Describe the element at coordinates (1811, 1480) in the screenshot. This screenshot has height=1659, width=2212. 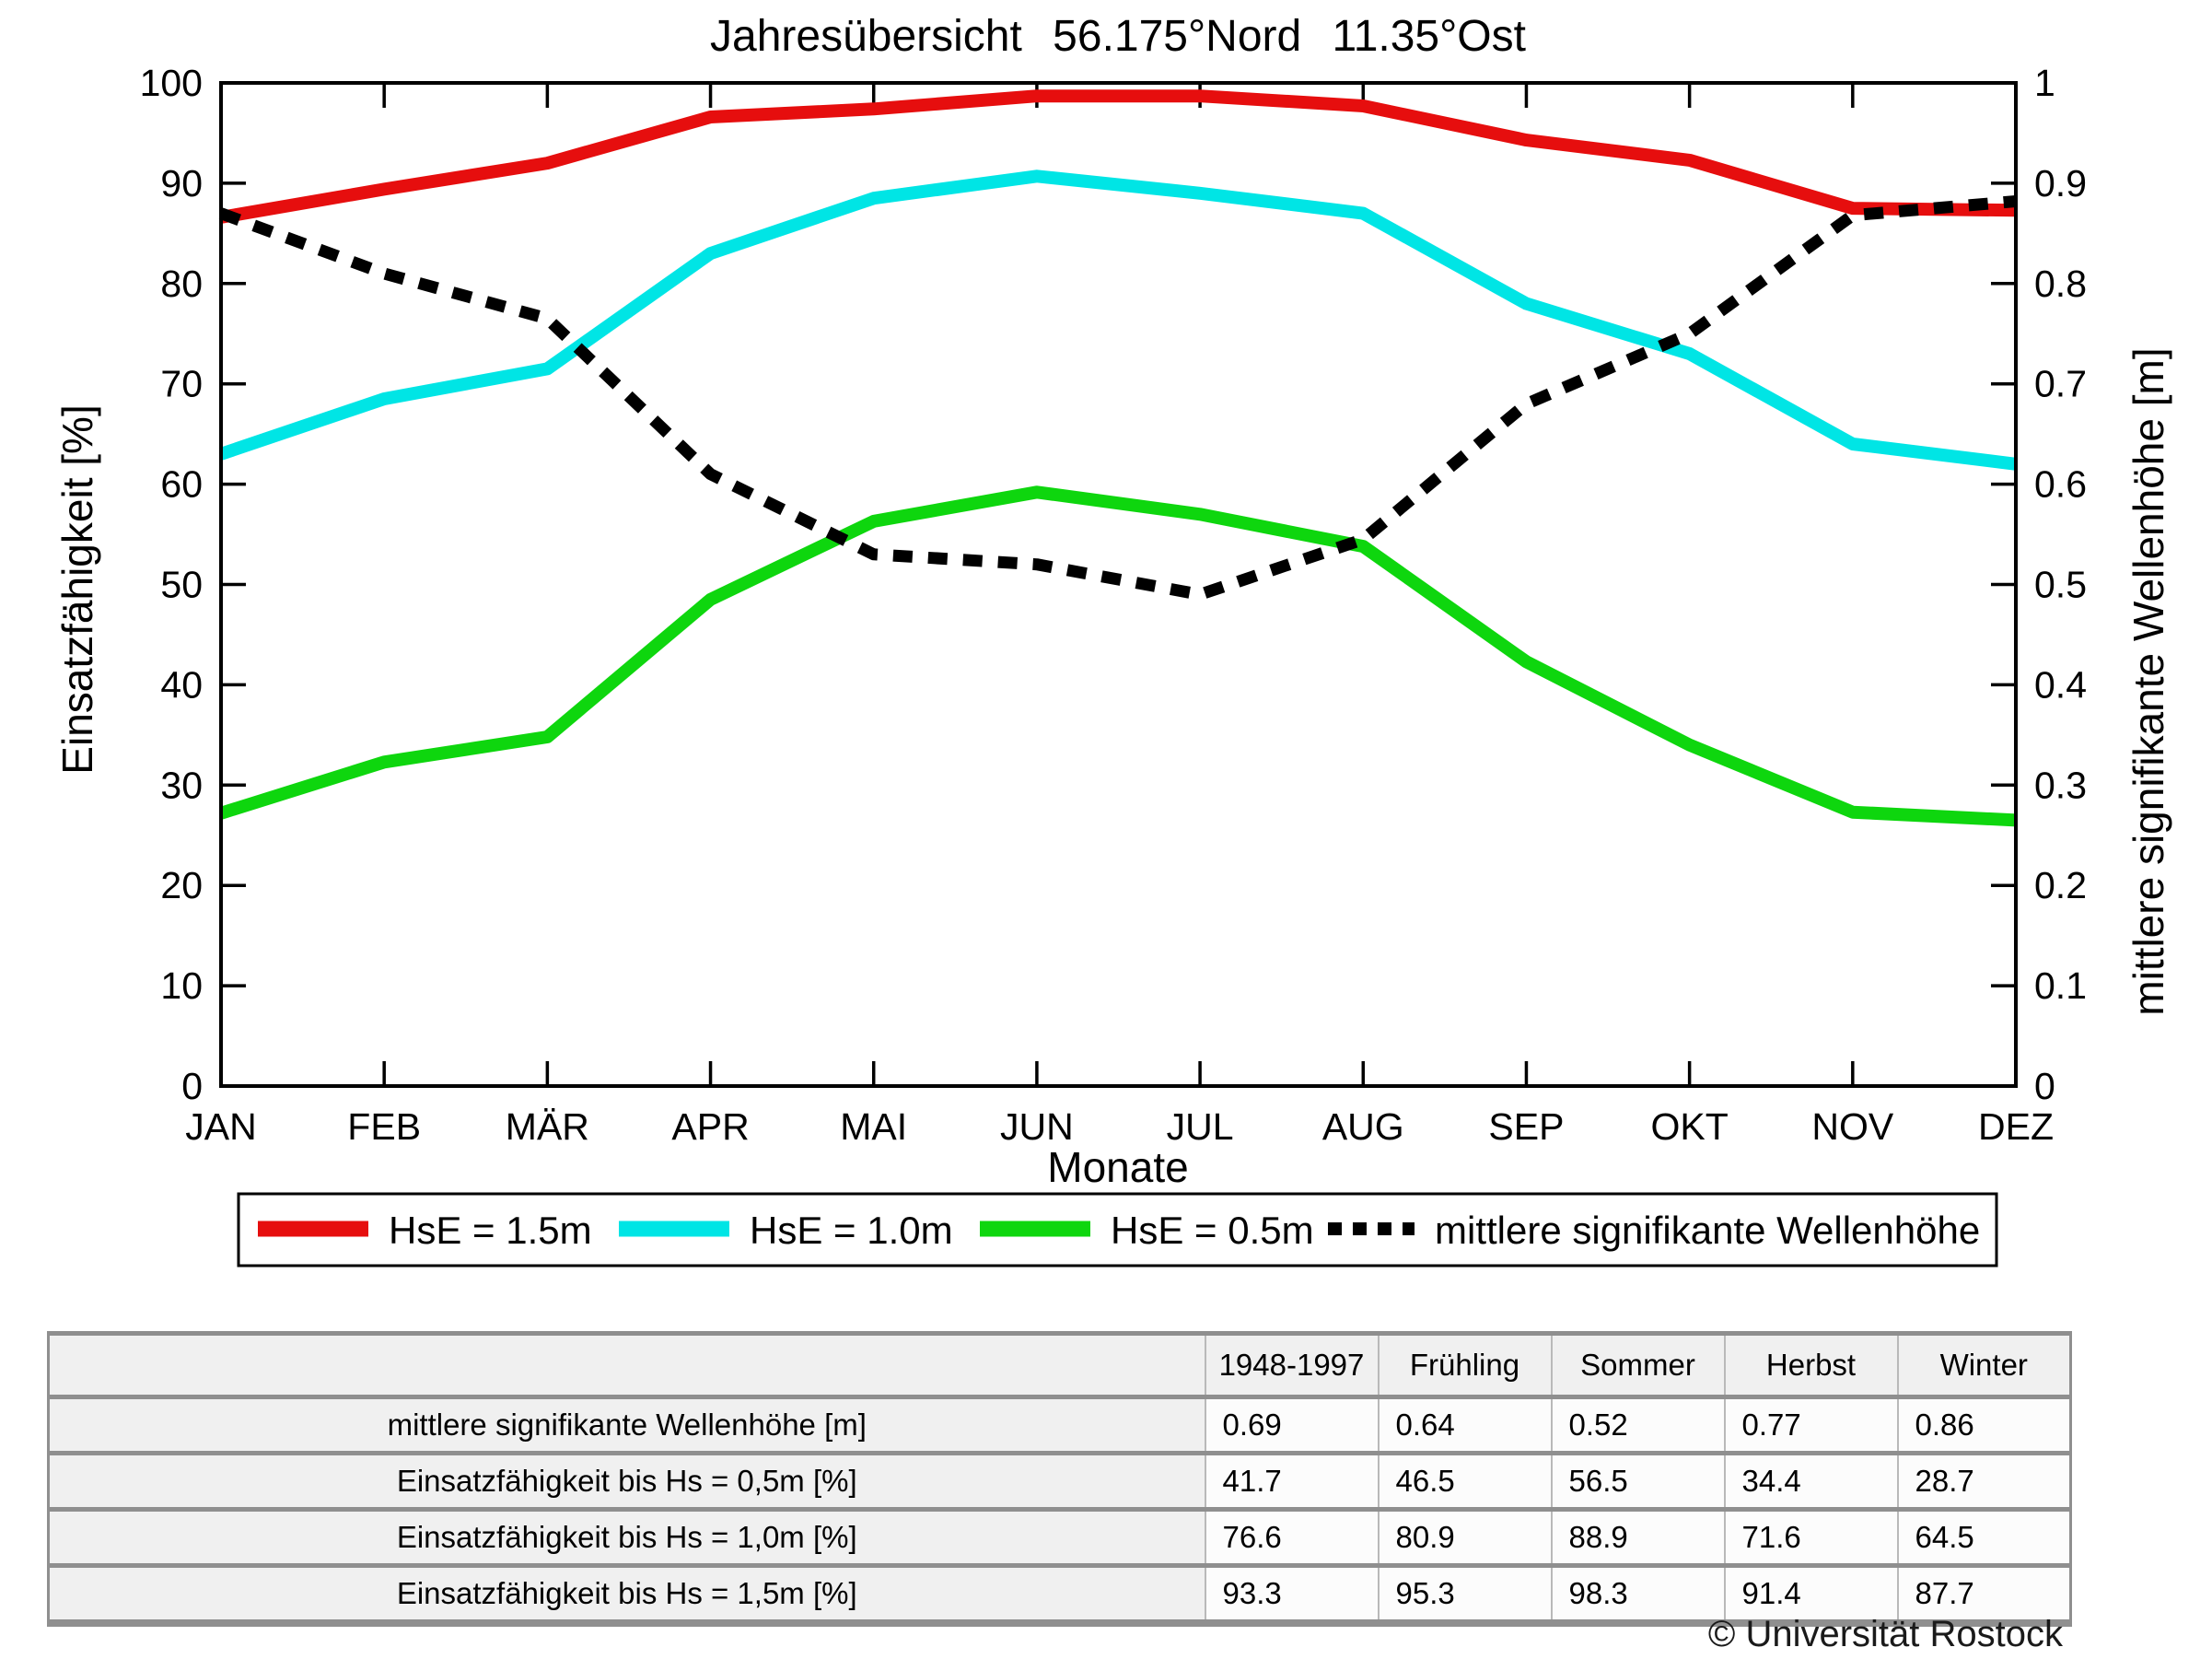
I see `table-cell-value: 34.4` at that location.